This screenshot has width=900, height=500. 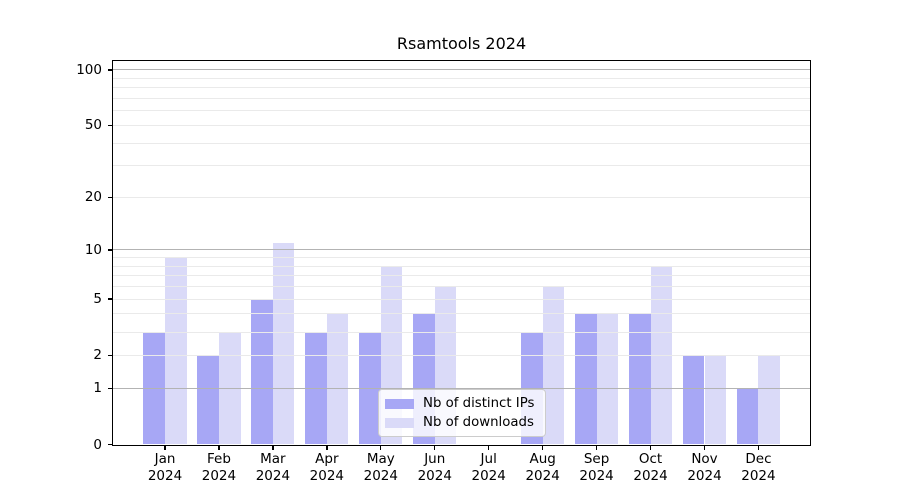 What do you see at coordinates (586, 379) in the screenshot?
I see `bar-distinct-ips-sep` at bounding box center [586, 379].